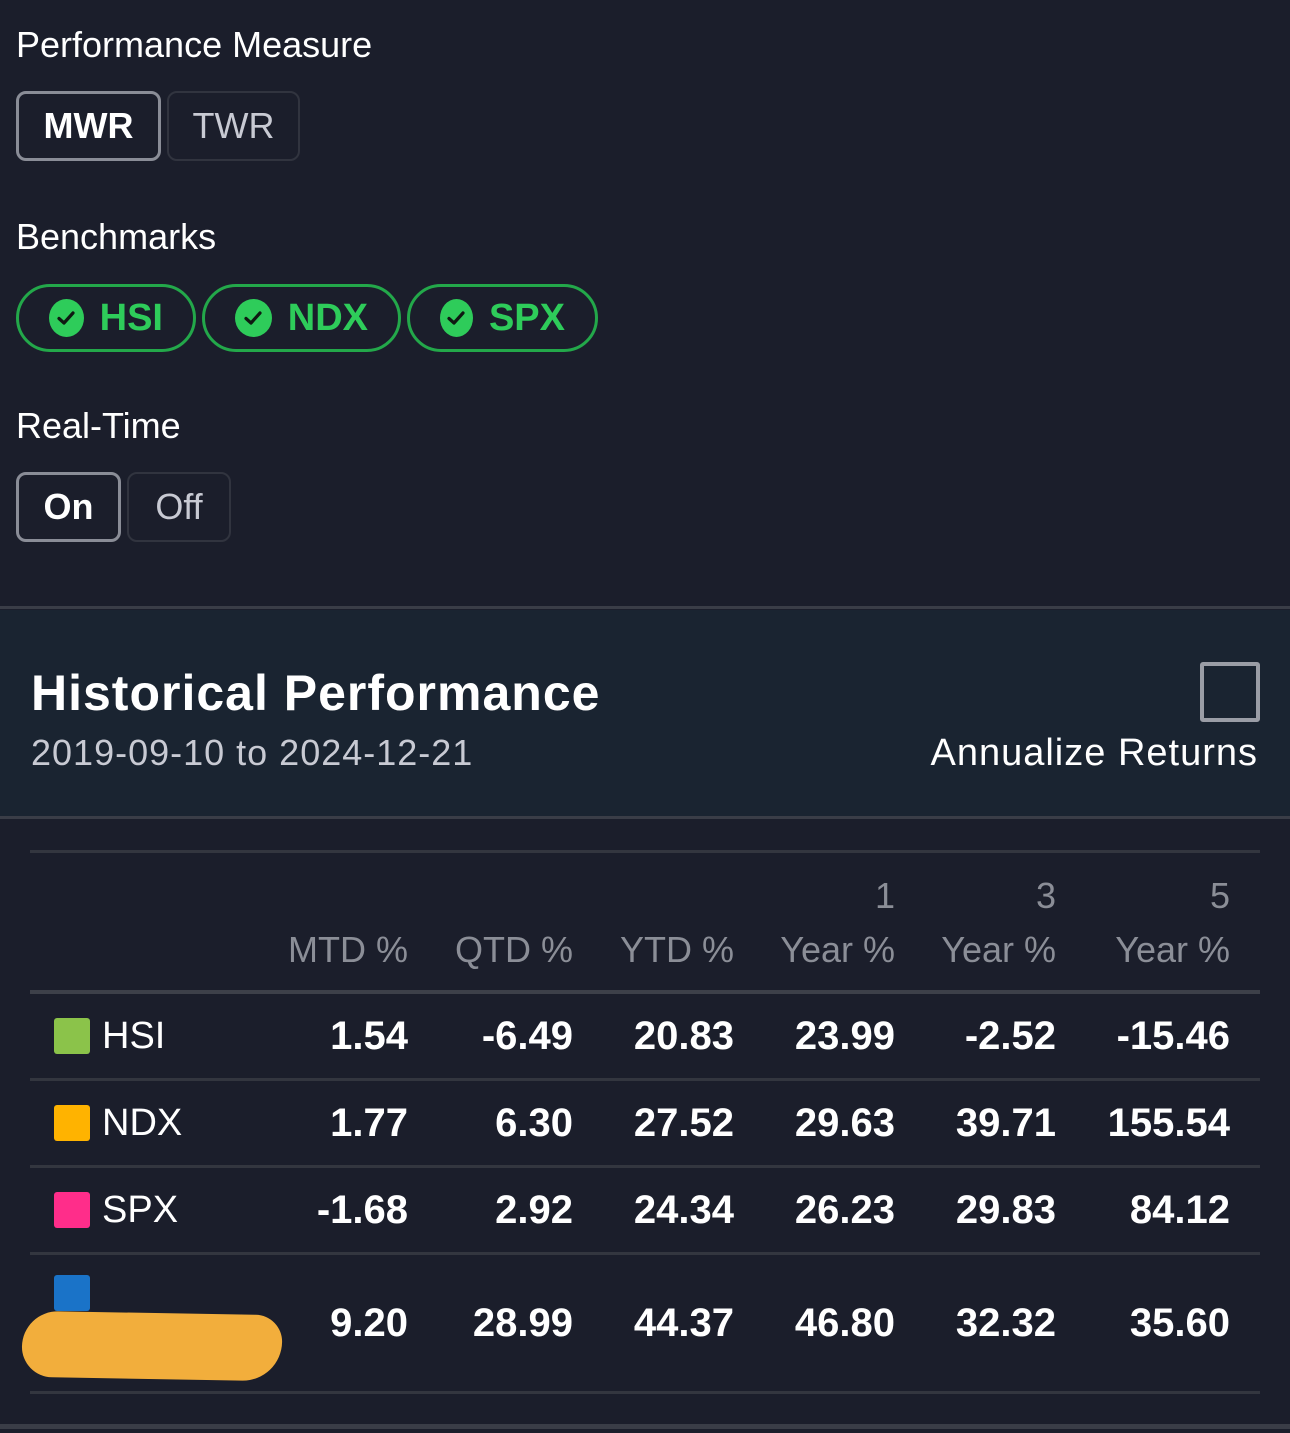 The width and height of the screenshot is (1290, 1433). What do you see at coordinates (131, 317) in the screenshot?
I see `benchmark-chip-label: HSI` at bounding box center [131, 317].